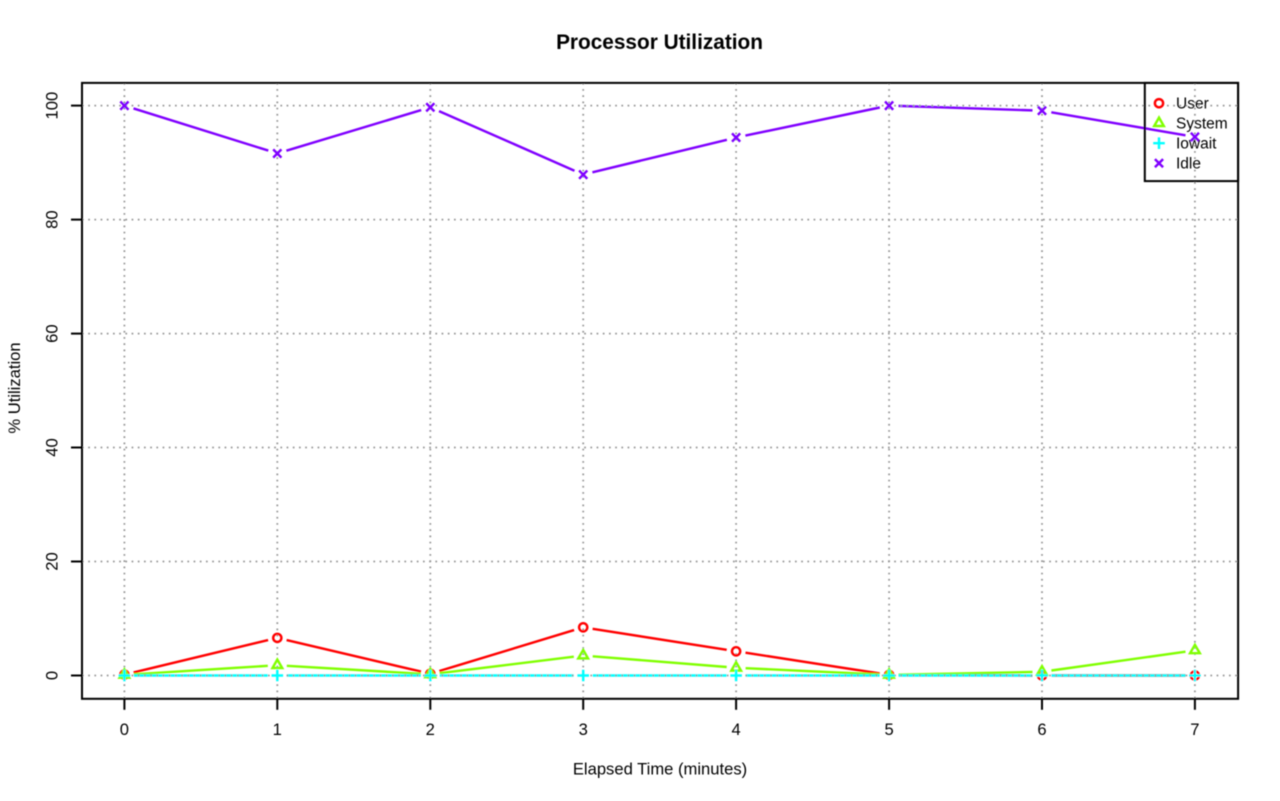  What do you see at coordinates (52, 333) in the screenshot?
I see `svg-text: 60` at bounding box center [52, 333].